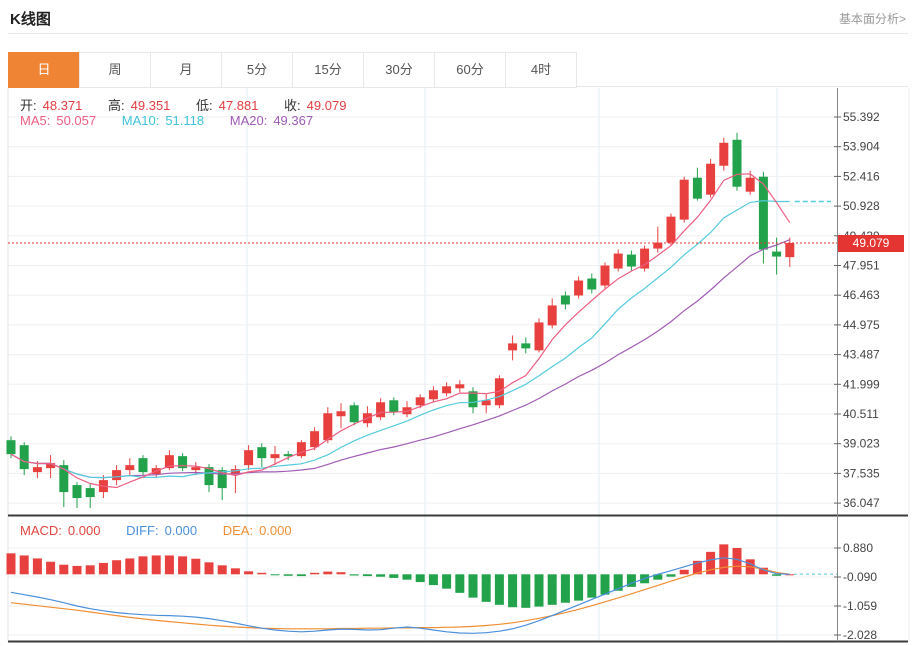 This screenshot has height=646, width=916. Describe the element at coordinates (872, 19) in the screenshot. I see `fundamental-analysis-link: 基本面分析>` at that location.